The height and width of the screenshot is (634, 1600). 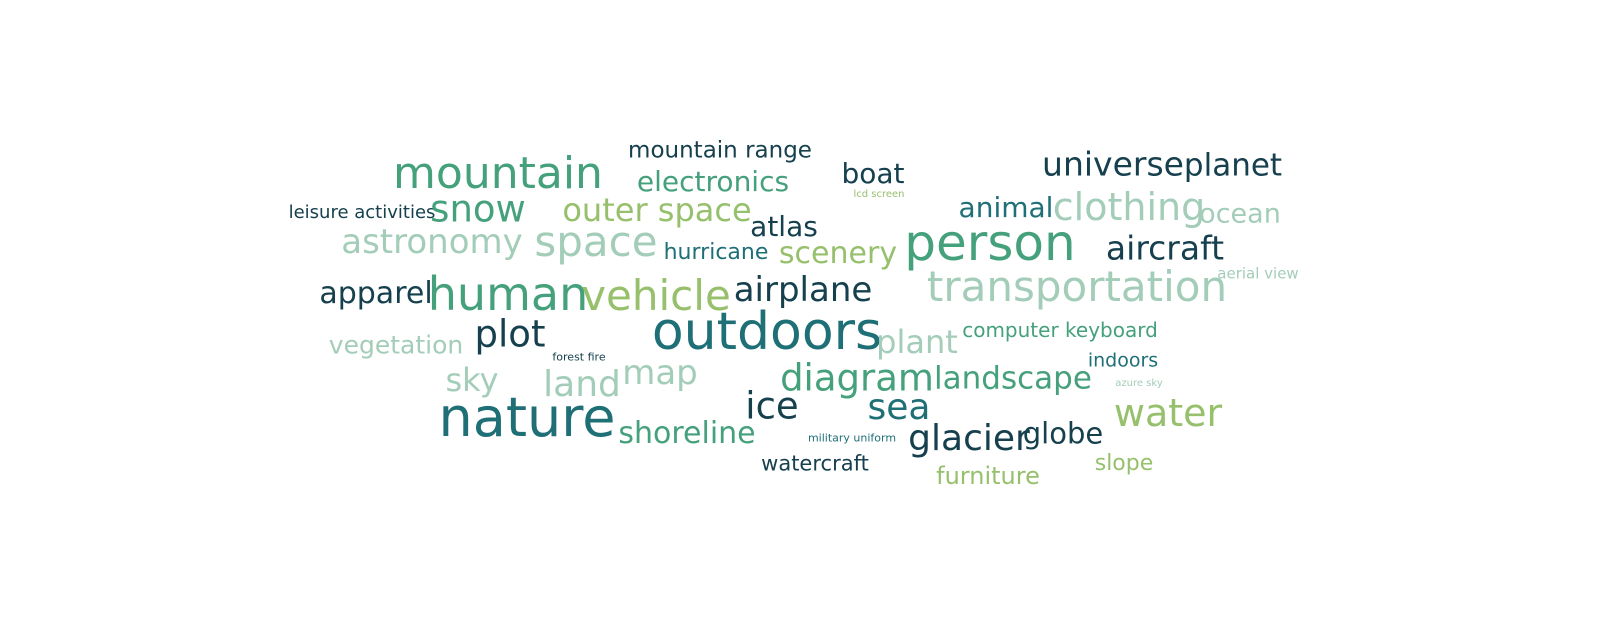 What do you see at coordinates (713, 181) in the screenshot?
I see `word-electronics: electronics` at bounding box center [713, 181].